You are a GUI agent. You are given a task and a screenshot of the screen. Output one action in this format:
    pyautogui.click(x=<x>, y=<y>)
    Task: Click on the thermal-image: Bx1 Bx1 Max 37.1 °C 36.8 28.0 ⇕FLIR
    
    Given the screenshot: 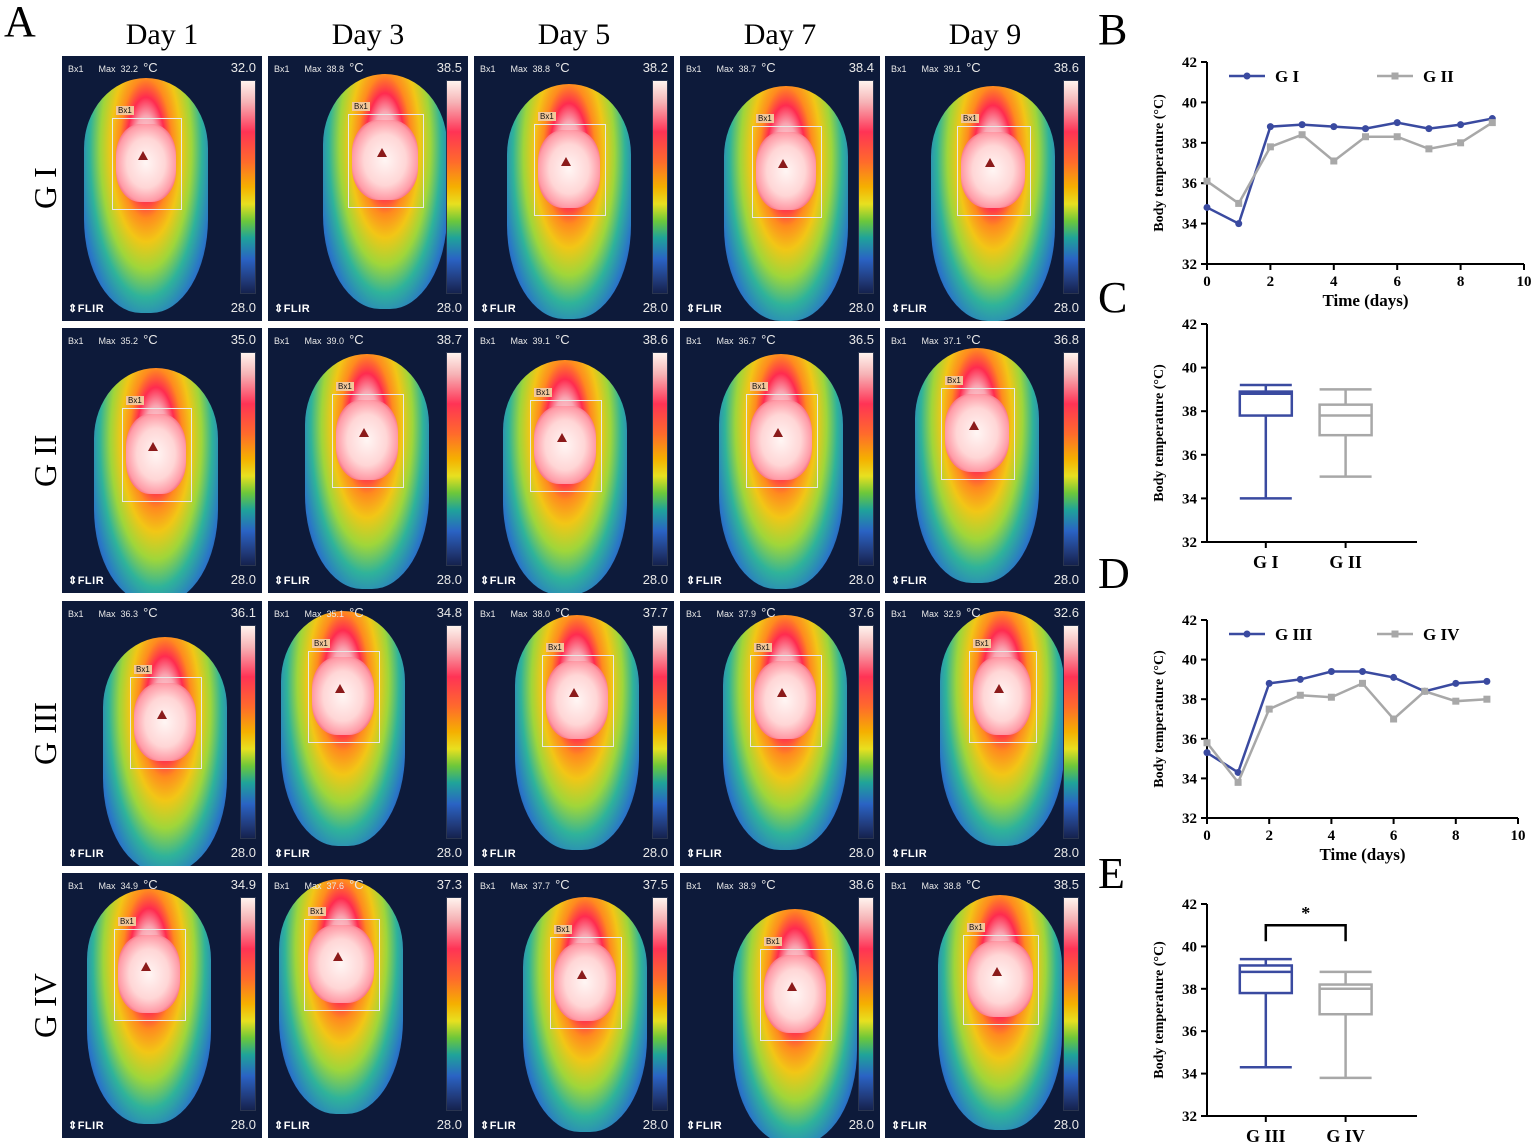 What is the action you would take?
    pyautogui.click(x=985, y=460)
    